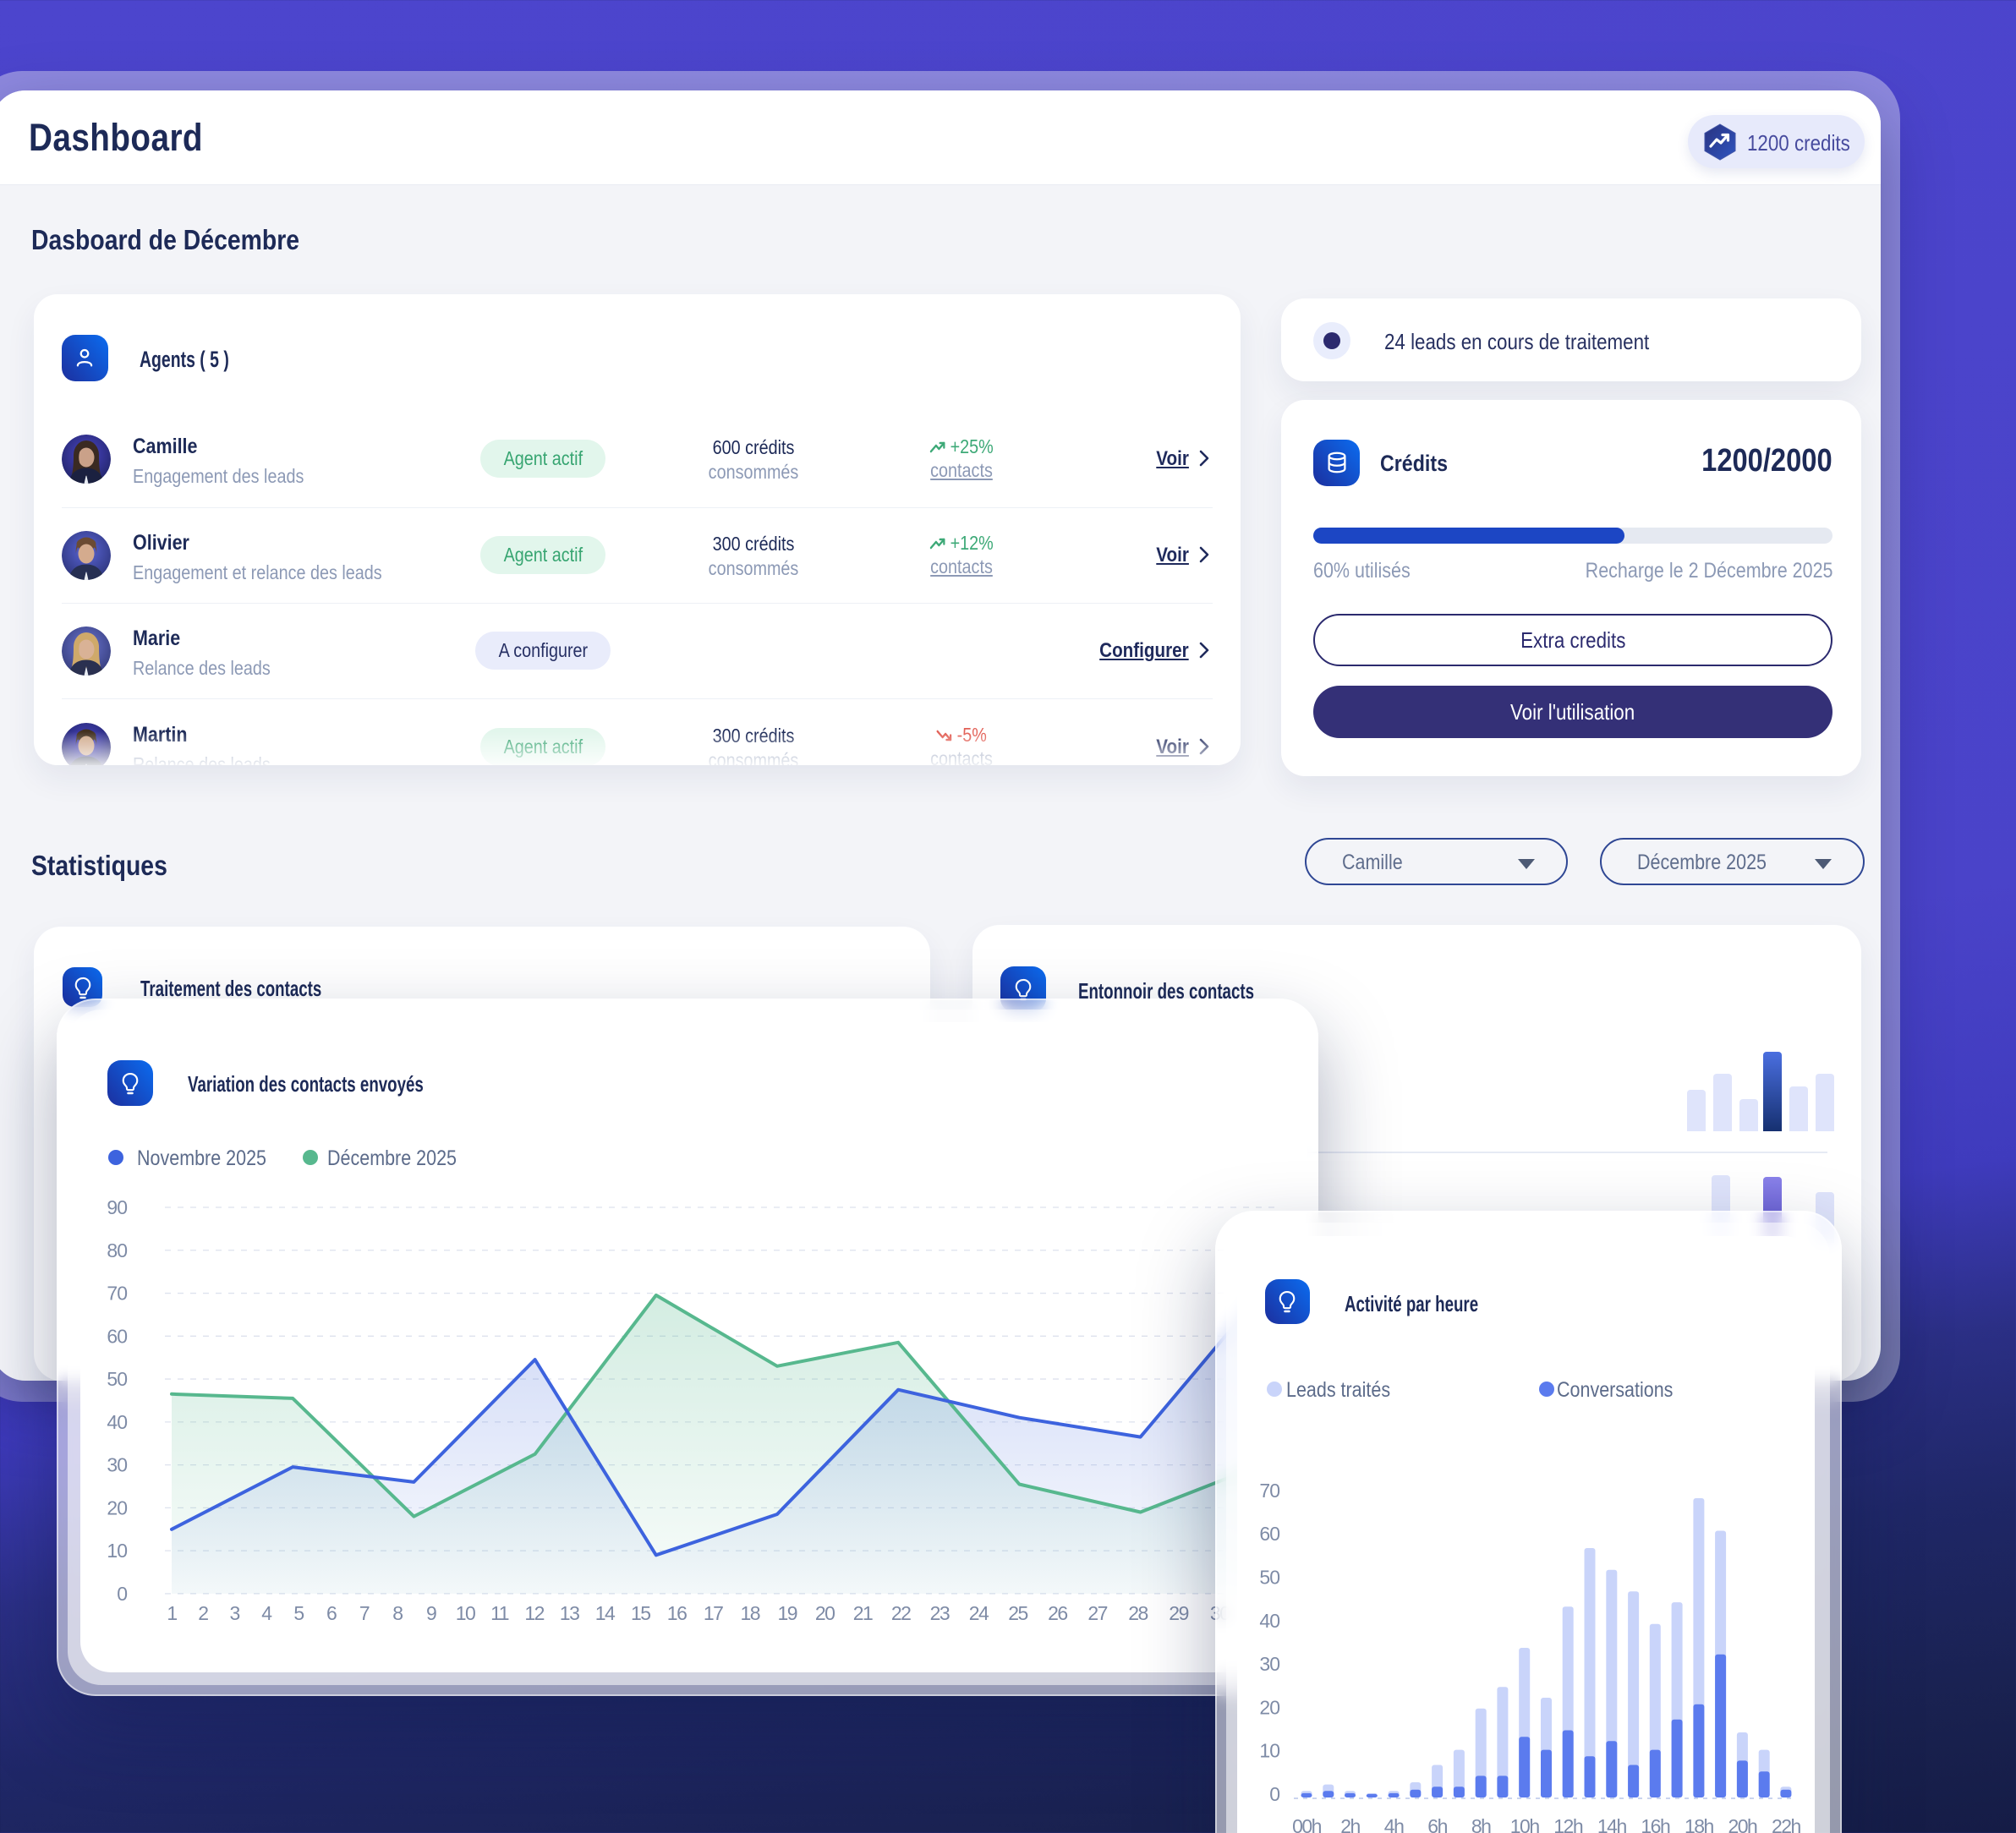 The image size is (2016, 1833). What do you see at coordinates (605, 1613) in the screenshot?
I see `svg-text: 14` at bounding box center [605, 1613].